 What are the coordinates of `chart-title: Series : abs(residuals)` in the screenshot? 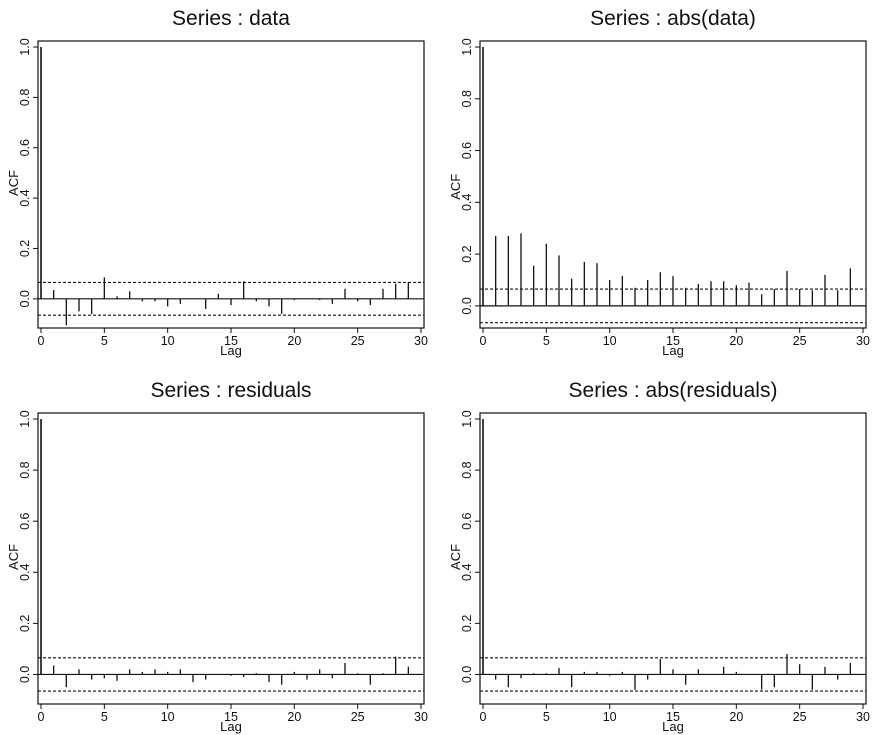 It's located at (673, 390).